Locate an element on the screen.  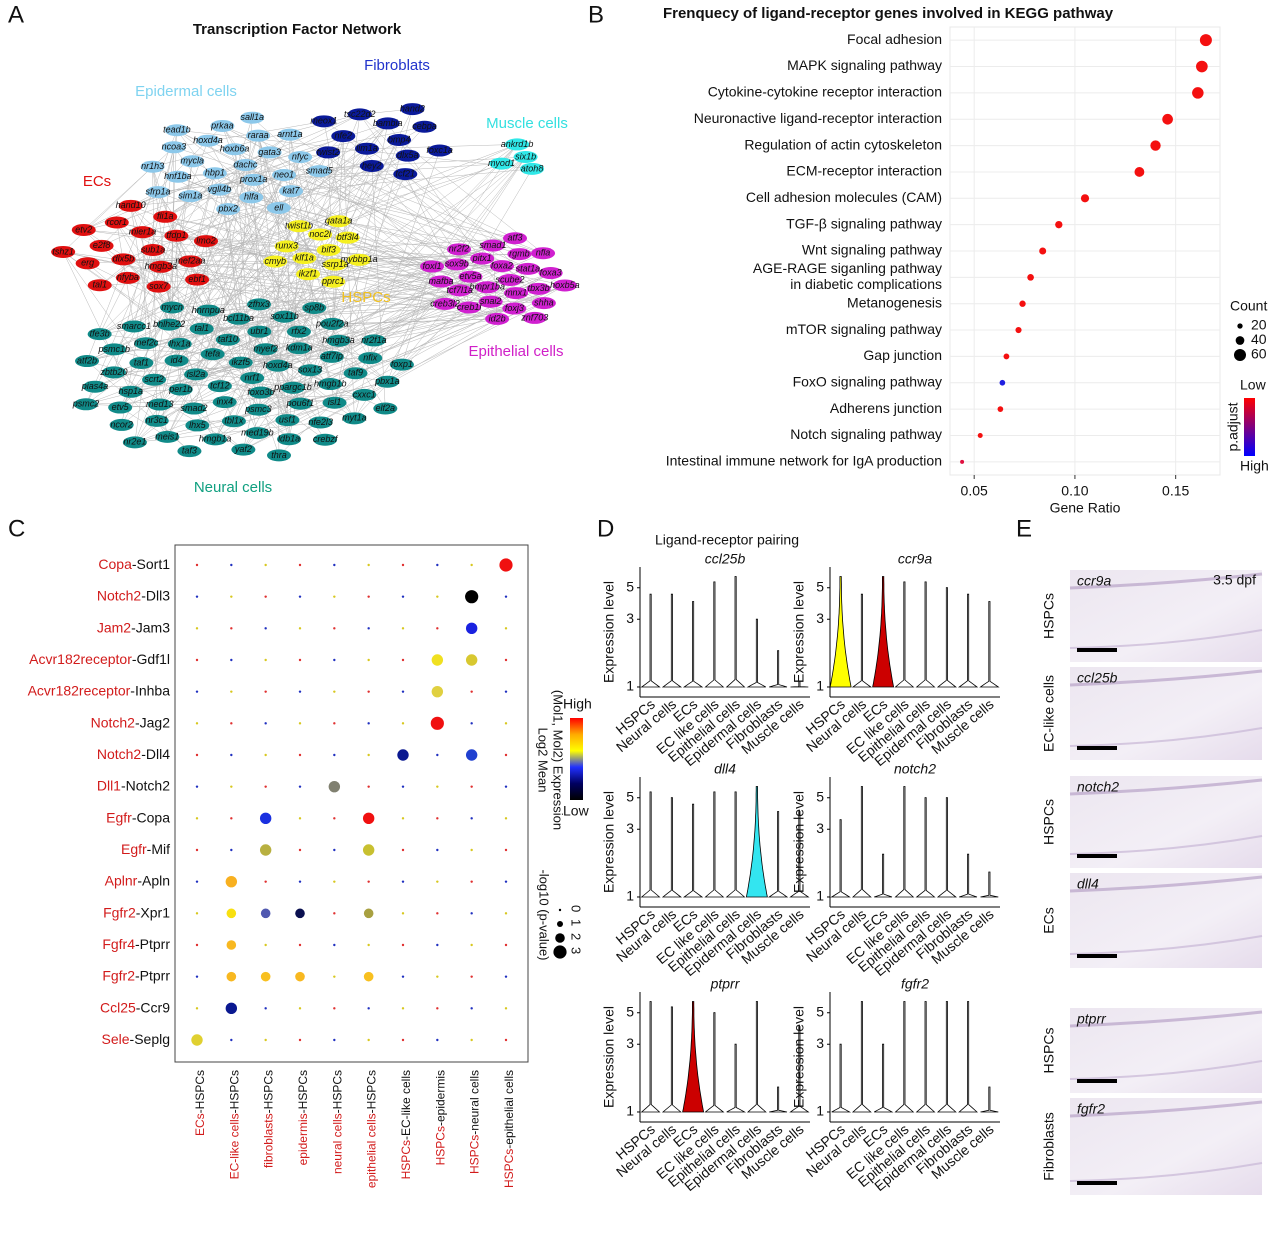
y-axis-label: Expression level is located at coordinates (799, 842).